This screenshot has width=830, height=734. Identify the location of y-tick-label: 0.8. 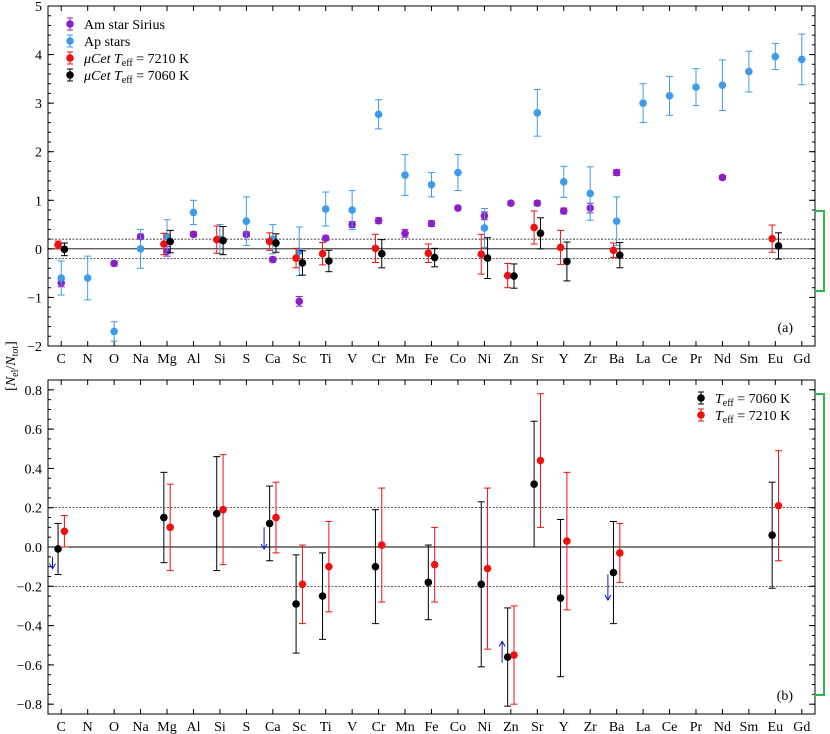
(34, 391).